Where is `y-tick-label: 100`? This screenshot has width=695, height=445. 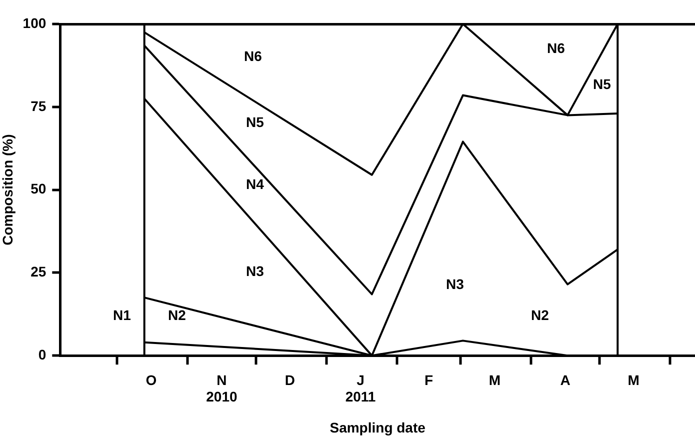
y-tick-label: 100 is located at coordinates (34, 22).